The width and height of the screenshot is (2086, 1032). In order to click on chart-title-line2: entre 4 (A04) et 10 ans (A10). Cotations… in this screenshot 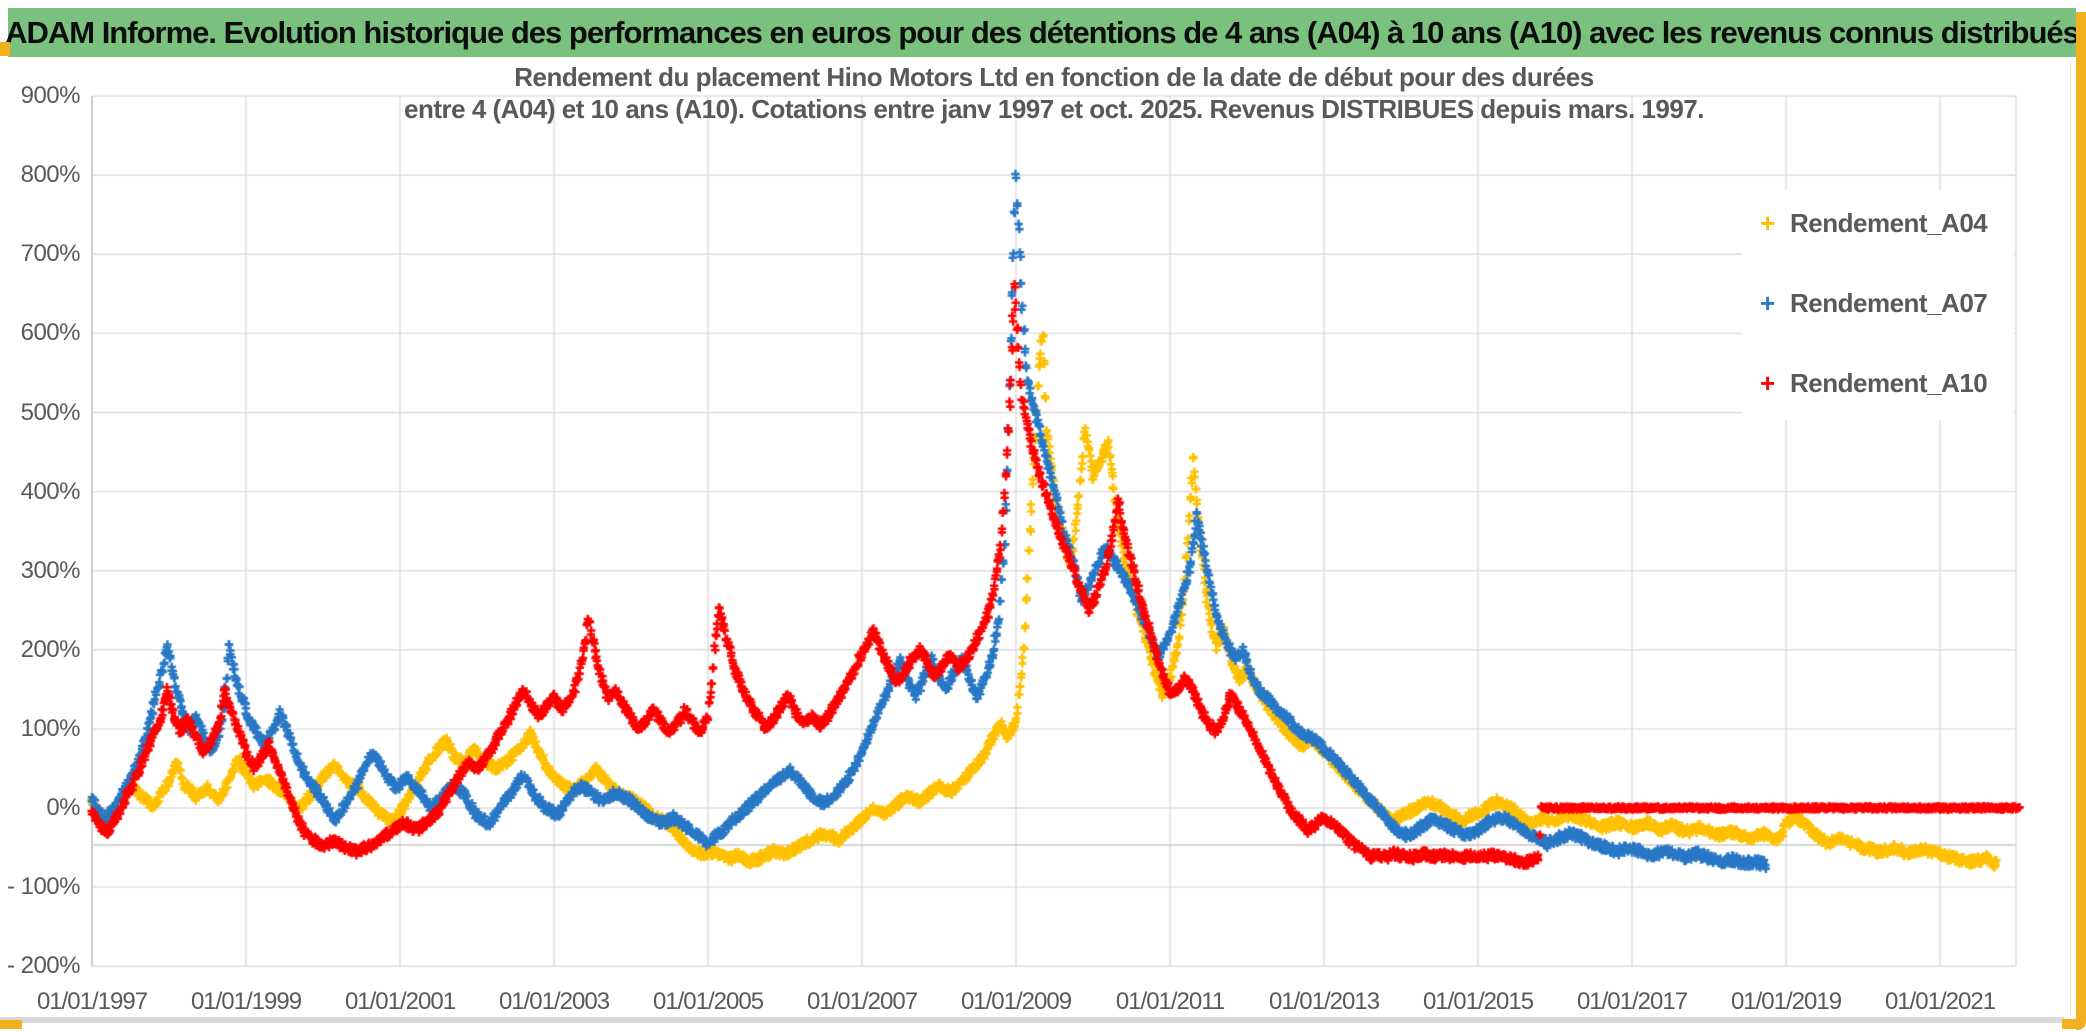, I will do `click(1054, 109)`.